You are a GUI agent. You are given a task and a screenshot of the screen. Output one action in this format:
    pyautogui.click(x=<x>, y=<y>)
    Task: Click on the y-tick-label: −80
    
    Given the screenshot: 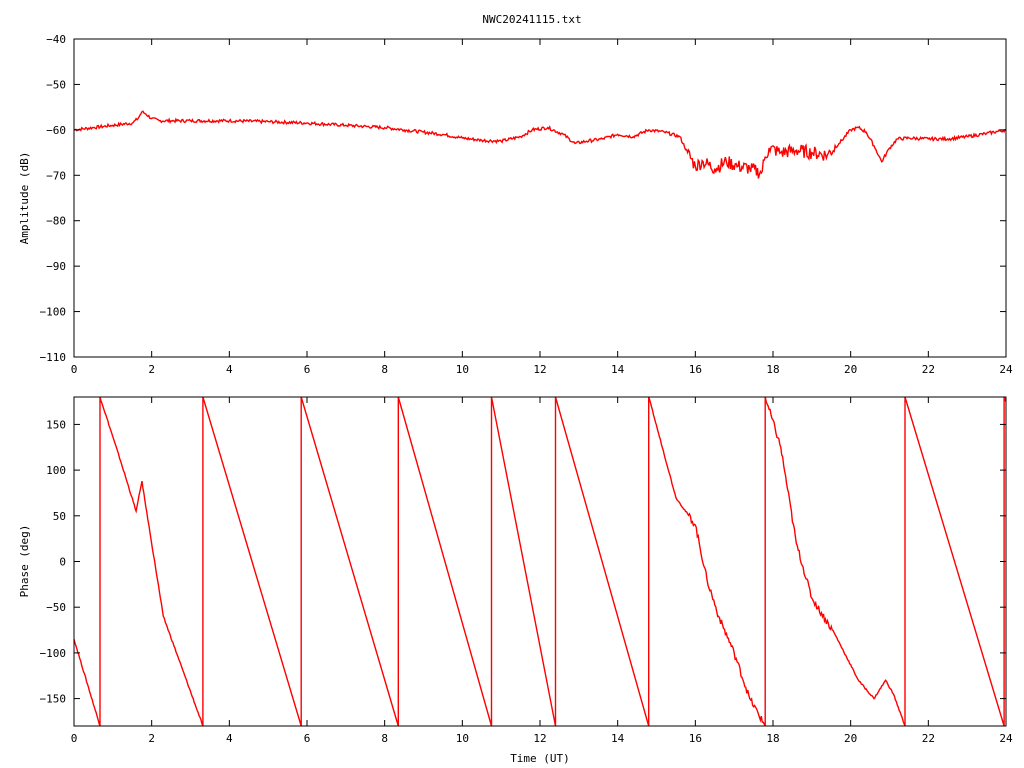 What is the action you would take?
    pyautogui.click(x=56, y=221)
    